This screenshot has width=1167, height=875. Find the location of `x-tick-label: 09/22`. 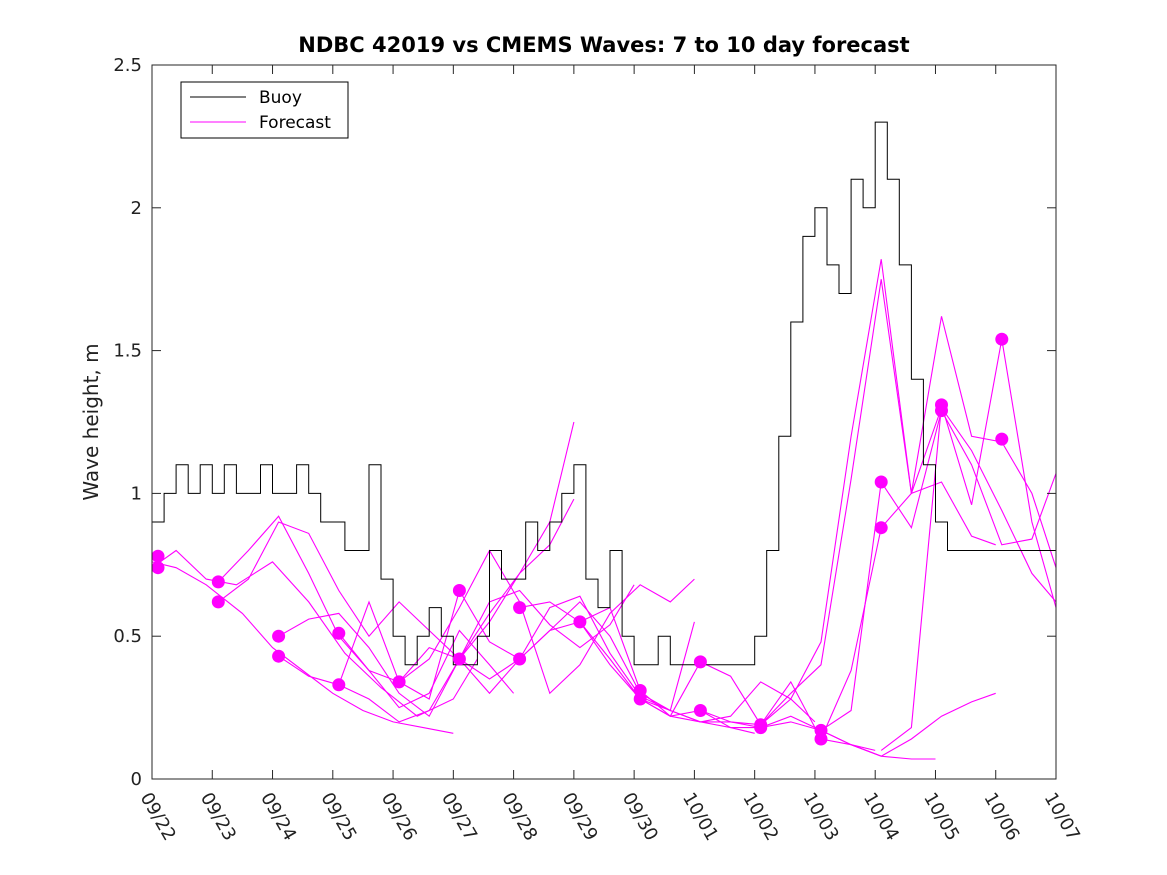

x-tick-label: 09/22 is located at coordinates (158, 816).